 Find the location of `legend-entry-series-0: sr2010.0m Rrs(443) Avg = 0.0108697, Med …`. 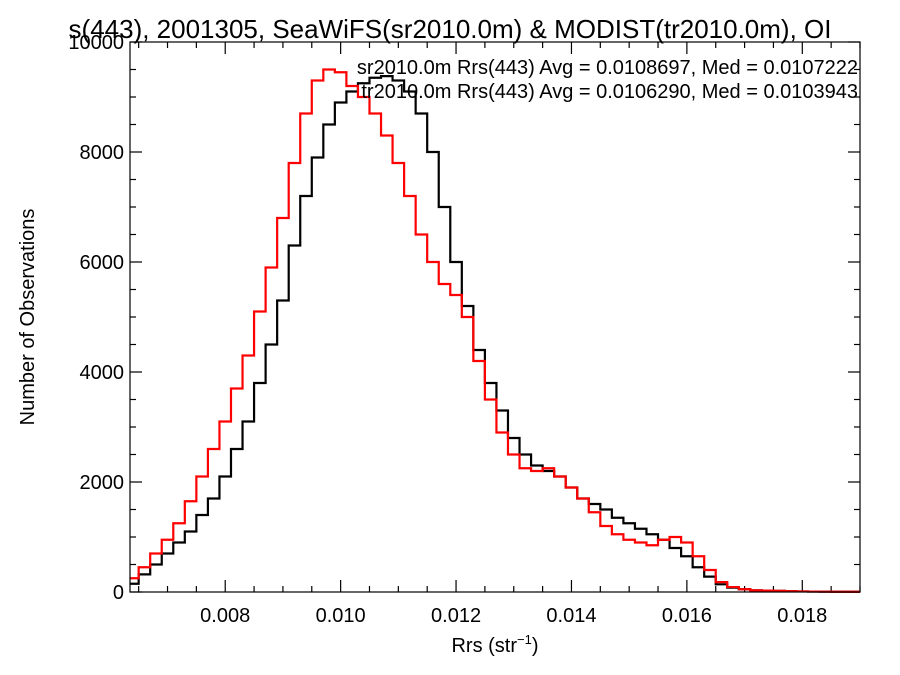

legend-entry-series-0: sr2010.0m Rrs(443) Avg = 0.0108697, Med … is located at coordinates (607, 68).